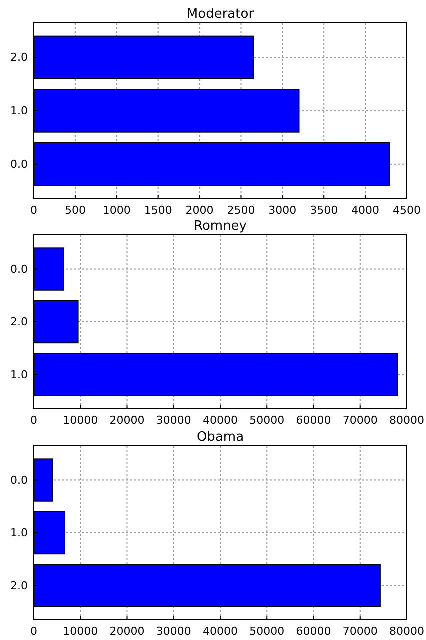 The height and width of the screenshot is (640, 426). I want to click on x-tick-label: 3500, so click(324, 211).